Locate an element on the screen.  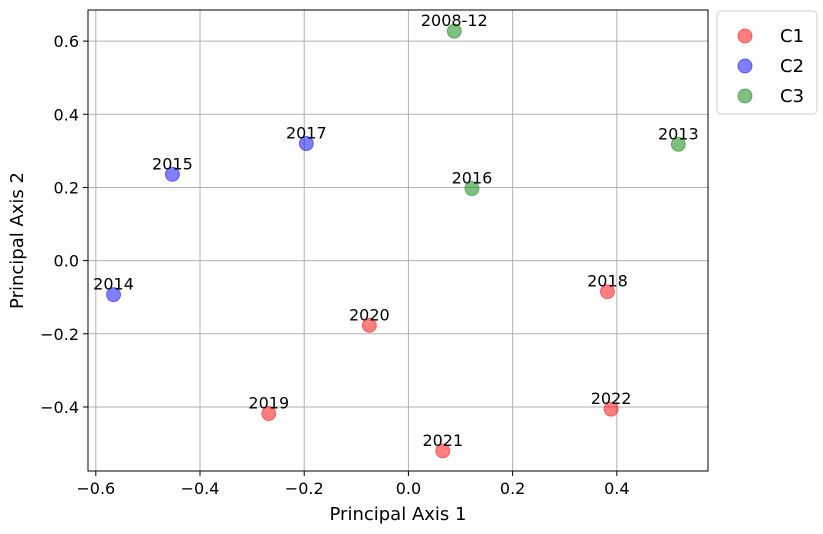
legend-label: C2 is located at coordinates (792, 66).